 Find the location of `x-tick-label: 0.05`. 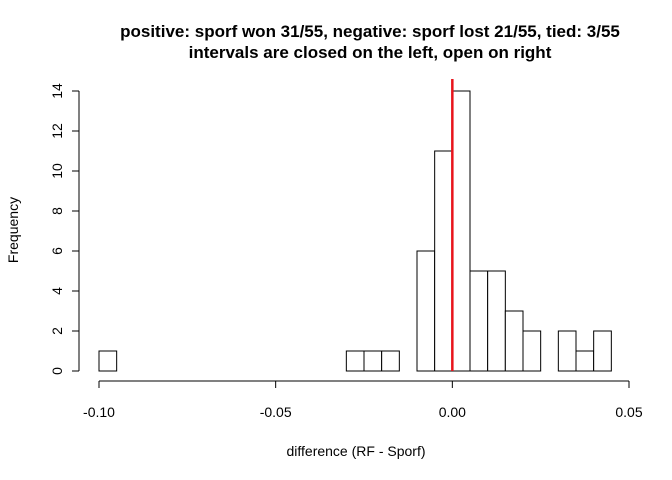

x-tick-label: 0.05 is located at coordinates (628, 412).